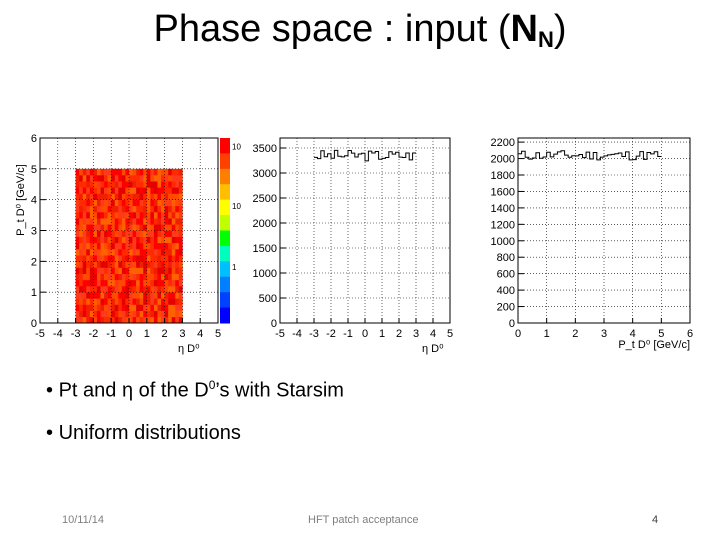 The width and height of the screenshot is (720, 540). I want to click on x-tick-label: 3, so click(416, 334).